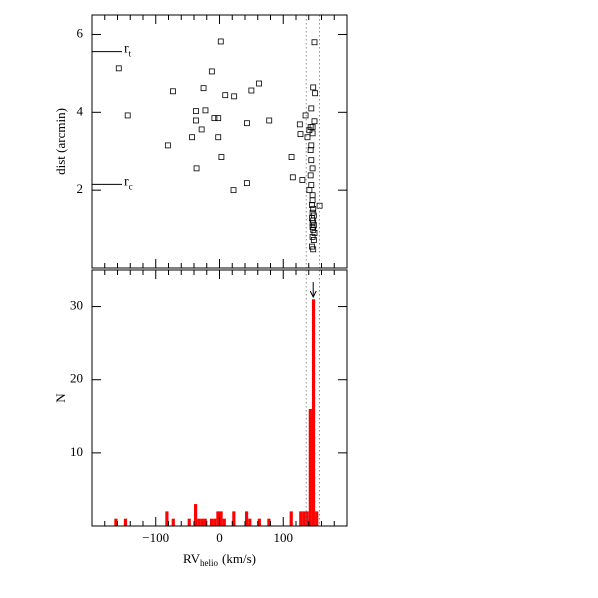  I want to click on x-axis-label-unit: (km/s), so click(239, 558).